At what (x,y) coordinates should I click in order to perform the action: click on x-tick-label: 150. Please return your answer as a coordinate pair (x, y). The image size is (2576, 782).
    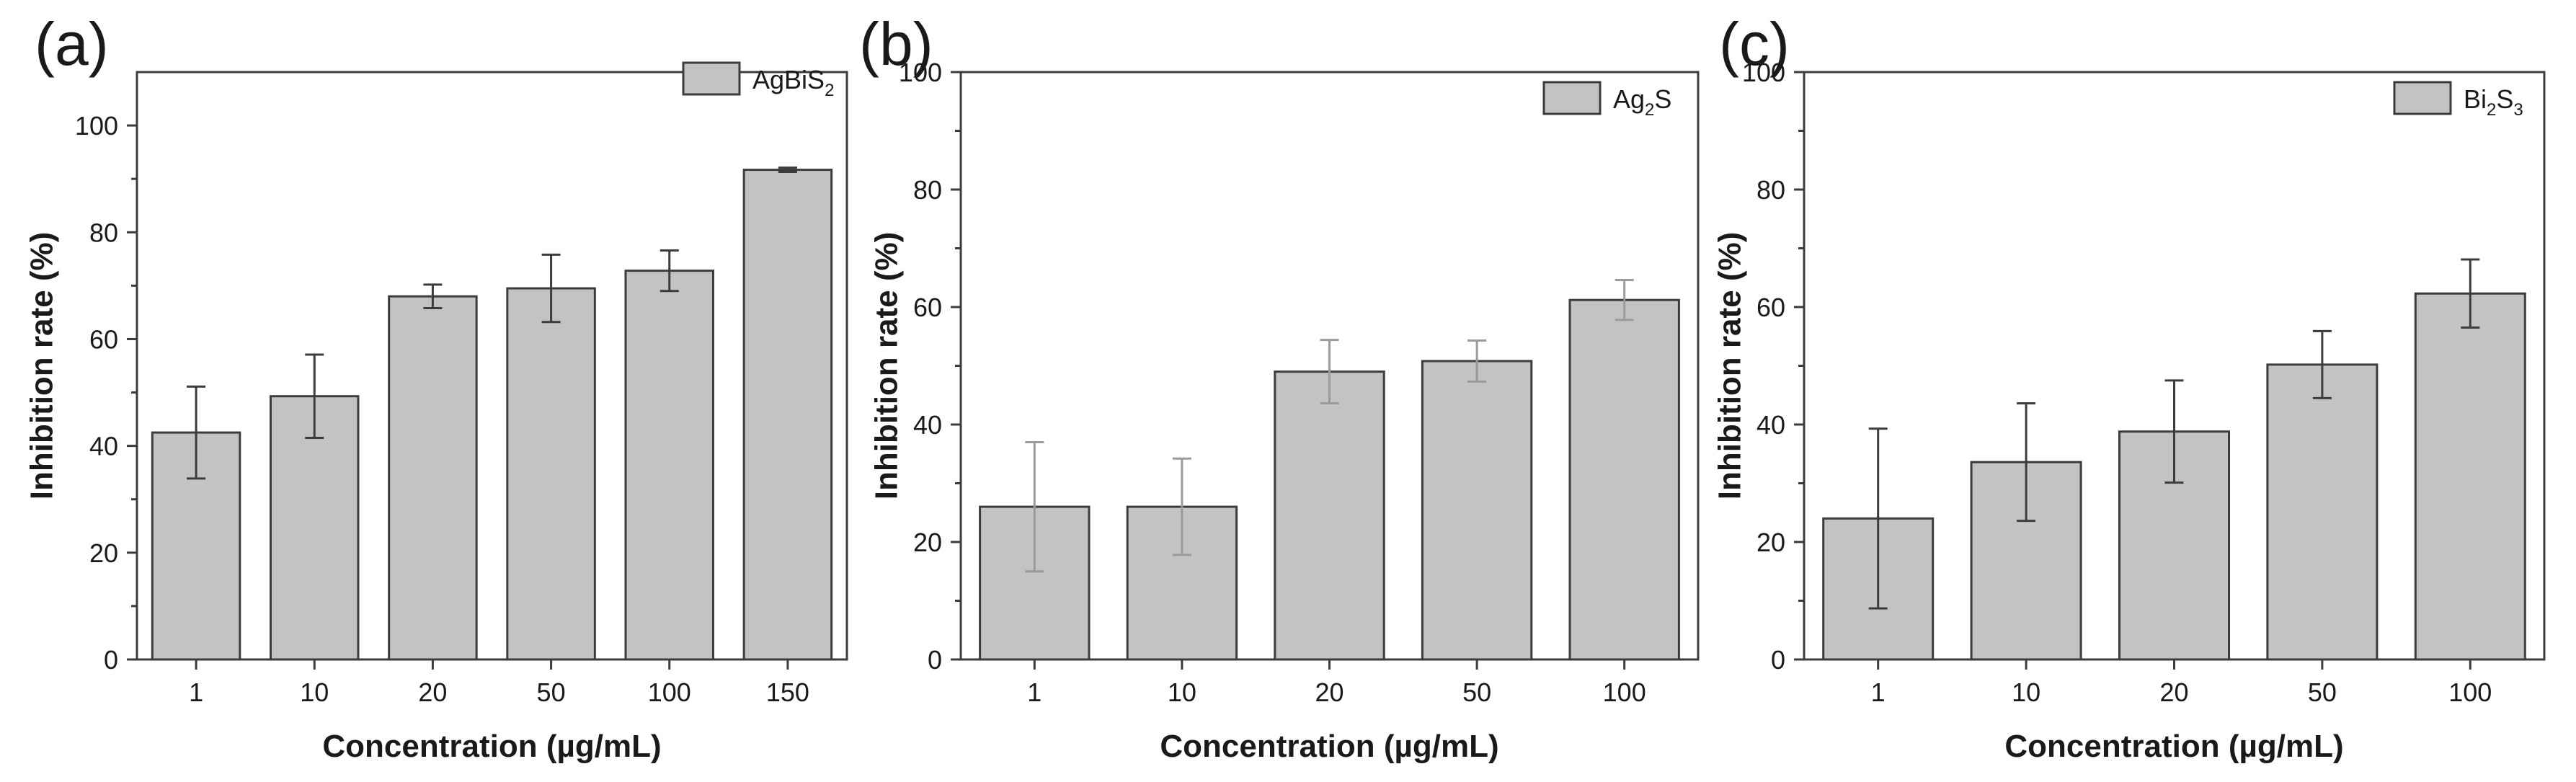
    Looking at the image, I should click on (787, 692).